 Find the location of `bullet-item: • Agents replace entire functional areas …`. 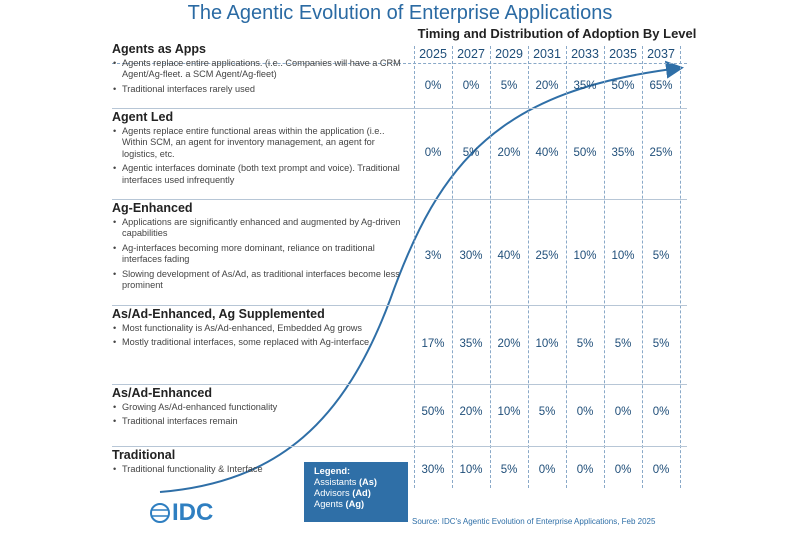

bullet-item: • Agents replace entire functional areas … is located at coordinates (262, 143).